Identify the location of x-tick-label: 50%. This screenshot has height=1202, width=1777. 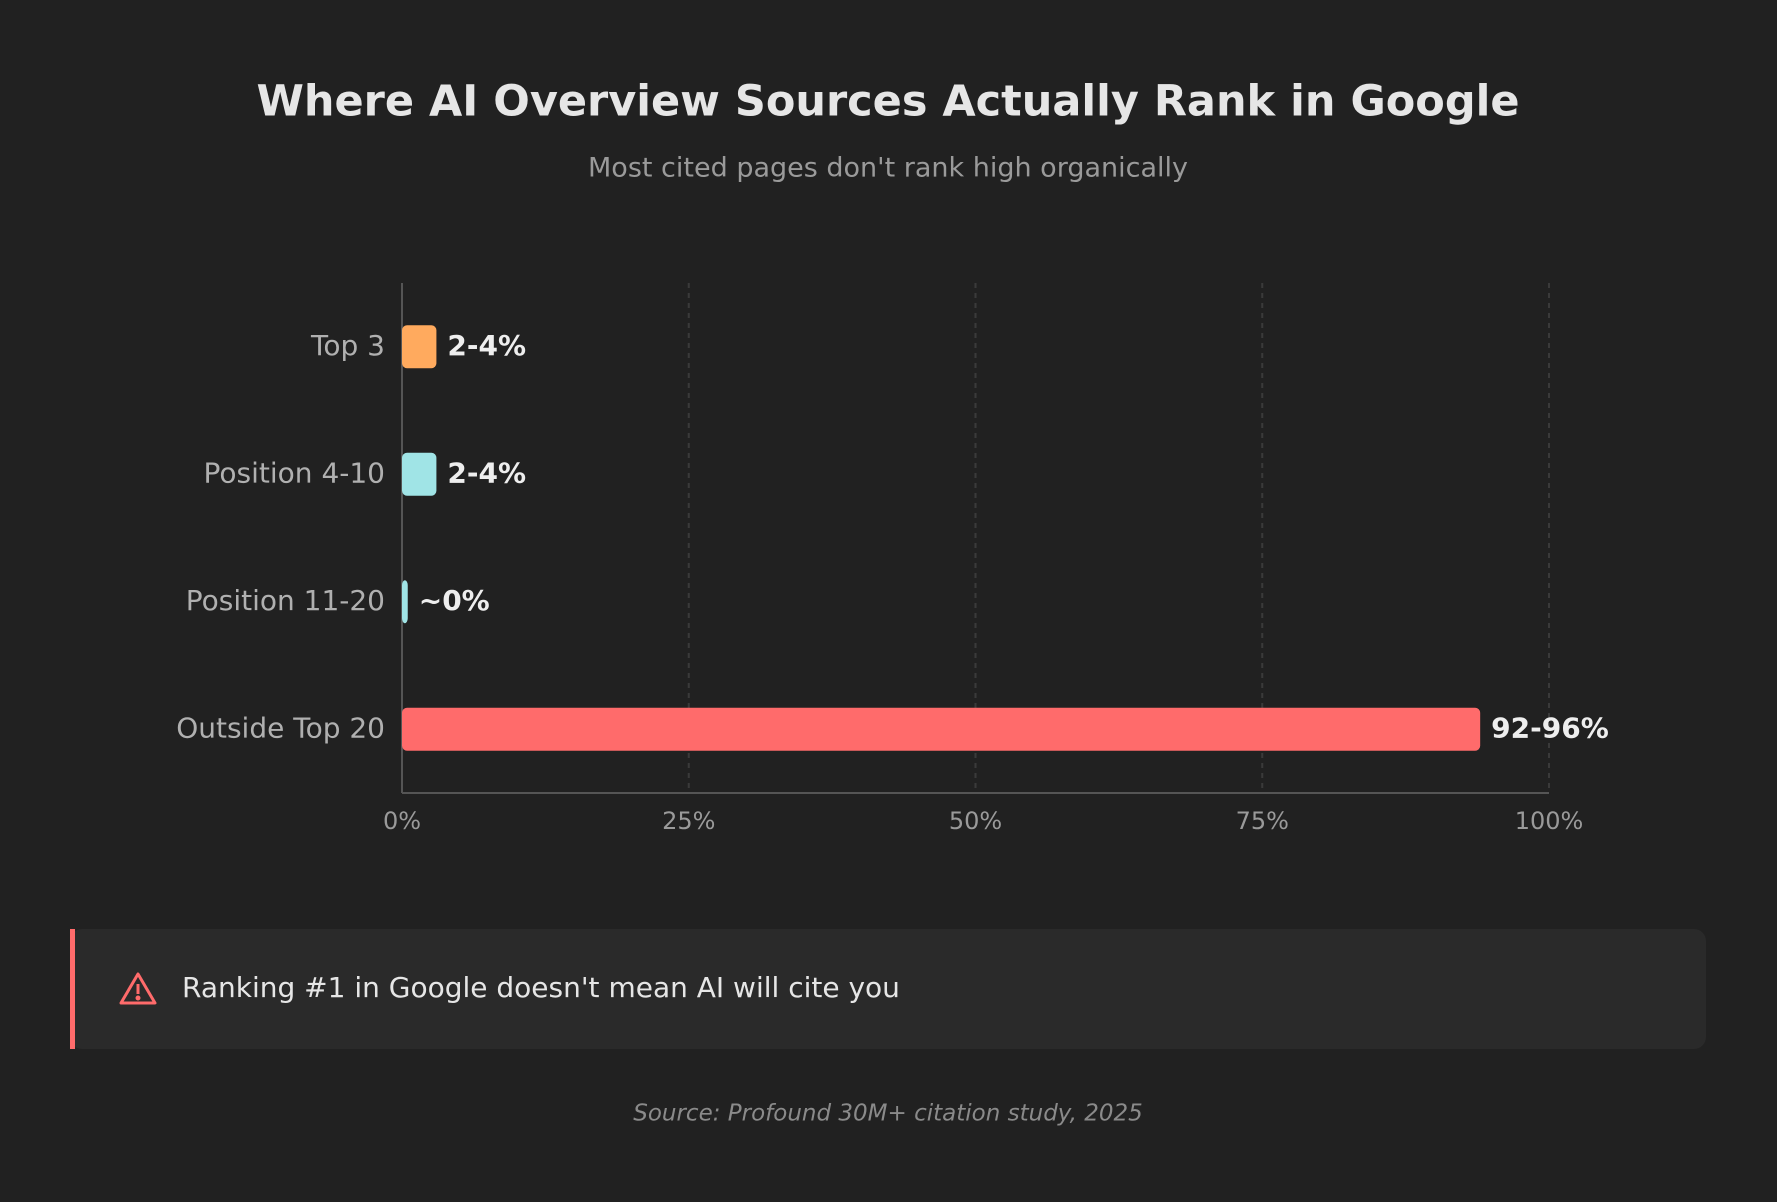
(975, 821).